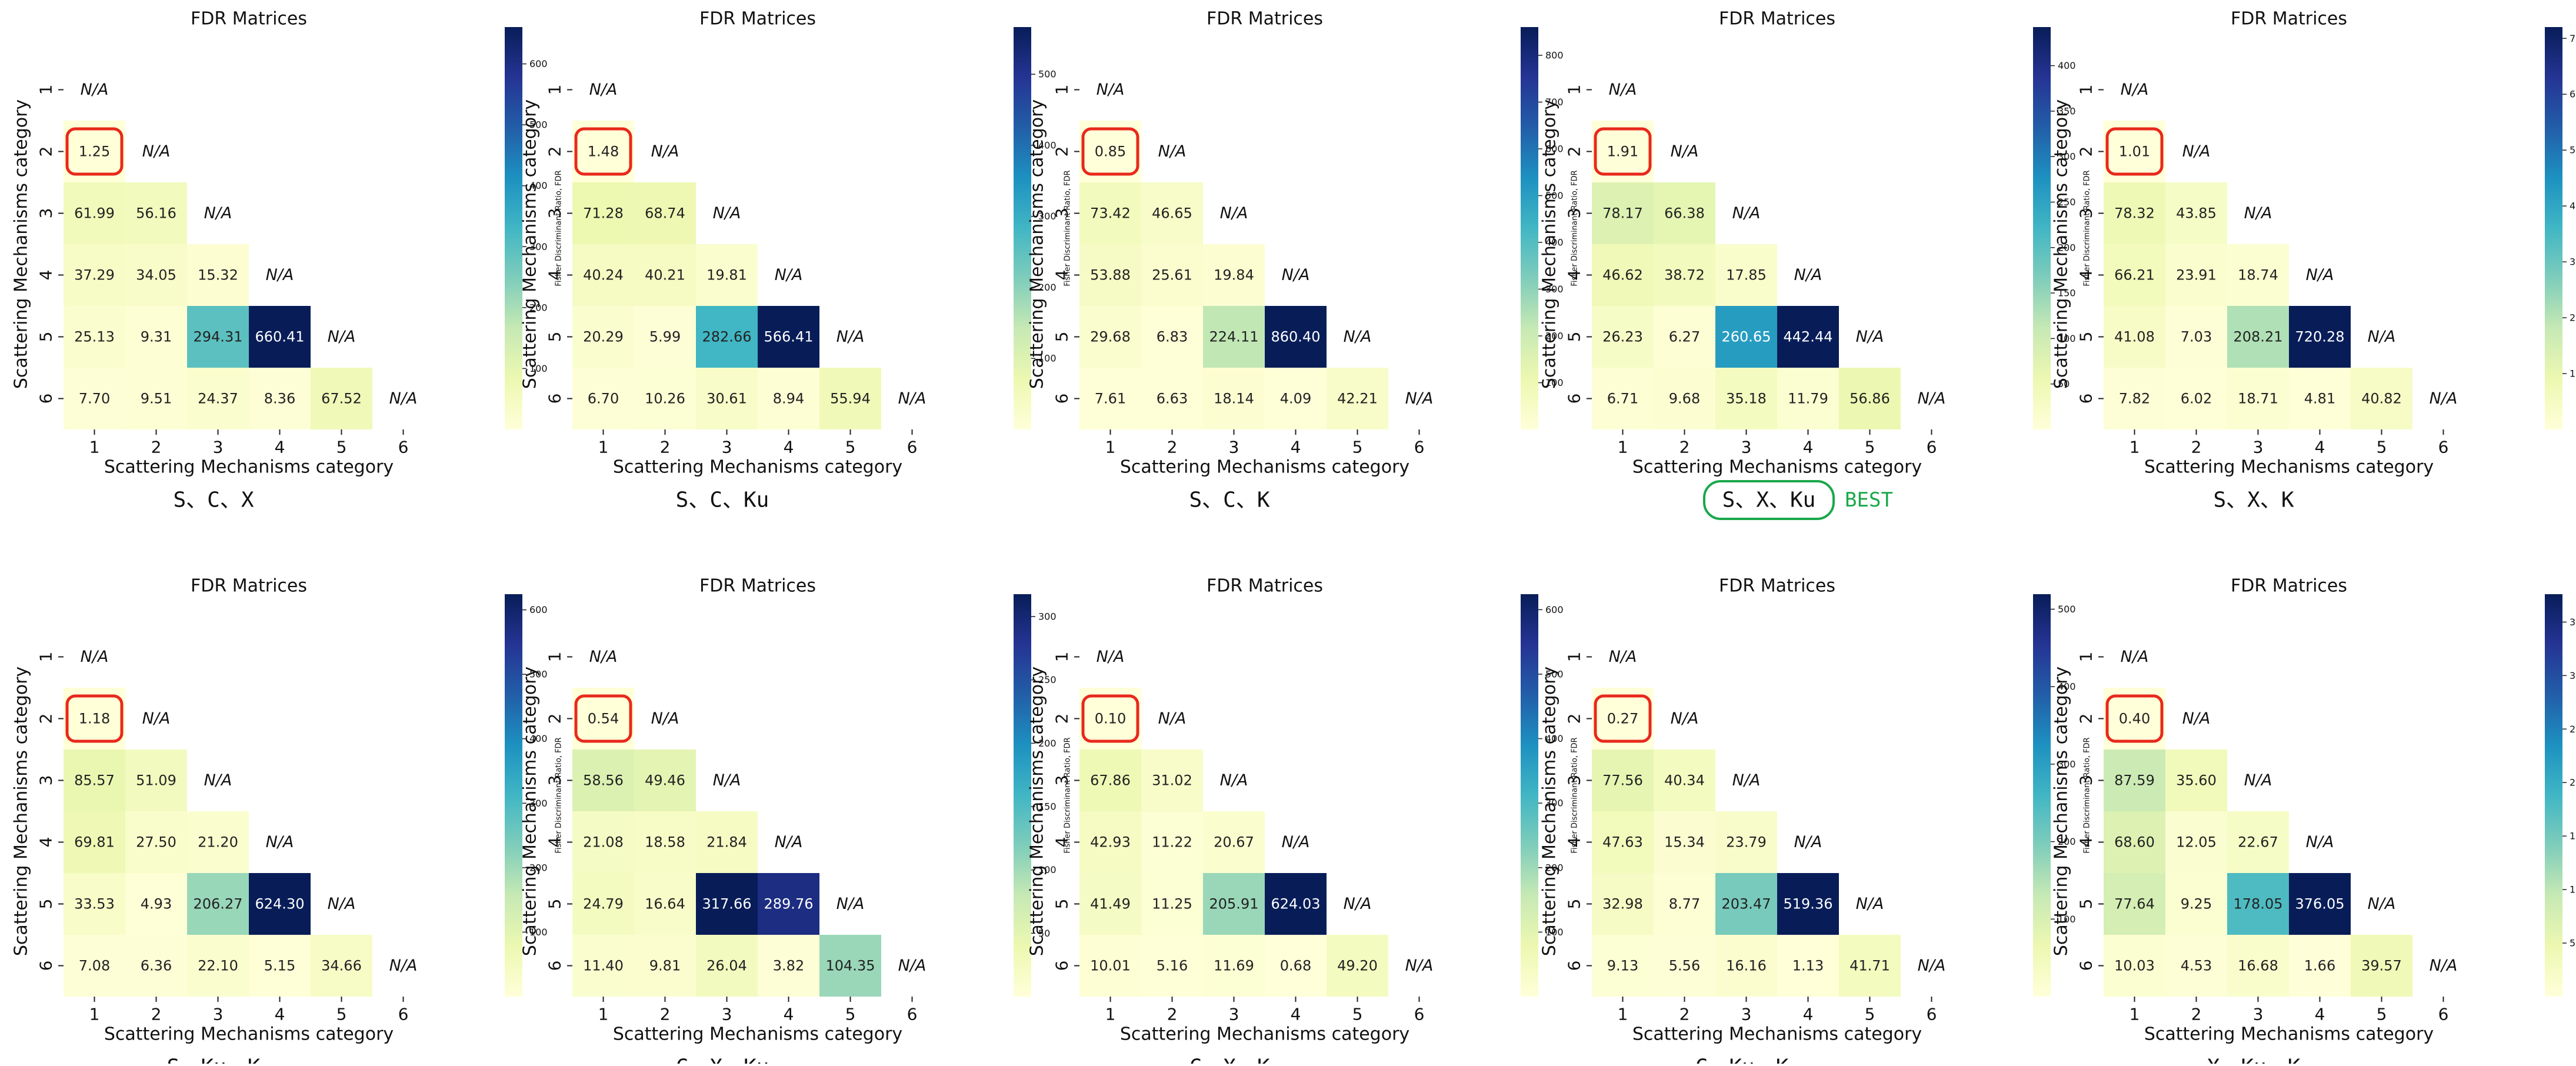  What do you see at coordinates (603, 719) in the screenshot?
I see `cell-value: 0.54` at bounding box center [603, 719].